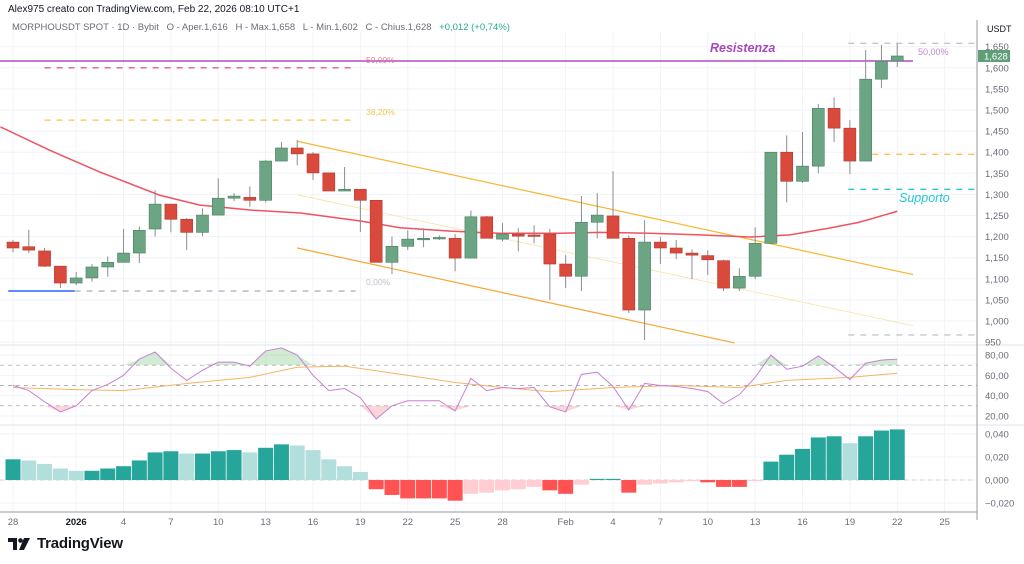 The height and width of the screenshot is (564, 1024). Describe the element at coordinates (850, 522) in the screenshot. I see `time-axis-label: 19` at that location.